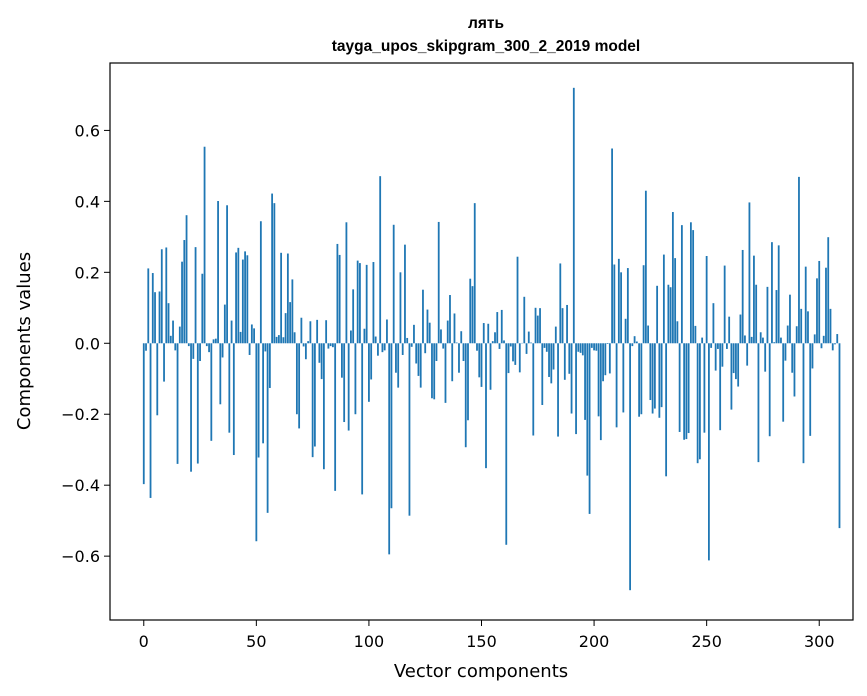 This screenshot has height=696, width=867. What do you see at coordinates (256, 641) in the screenshot?
I see `x-tick-label: 50` at bounding box center [256, 641].